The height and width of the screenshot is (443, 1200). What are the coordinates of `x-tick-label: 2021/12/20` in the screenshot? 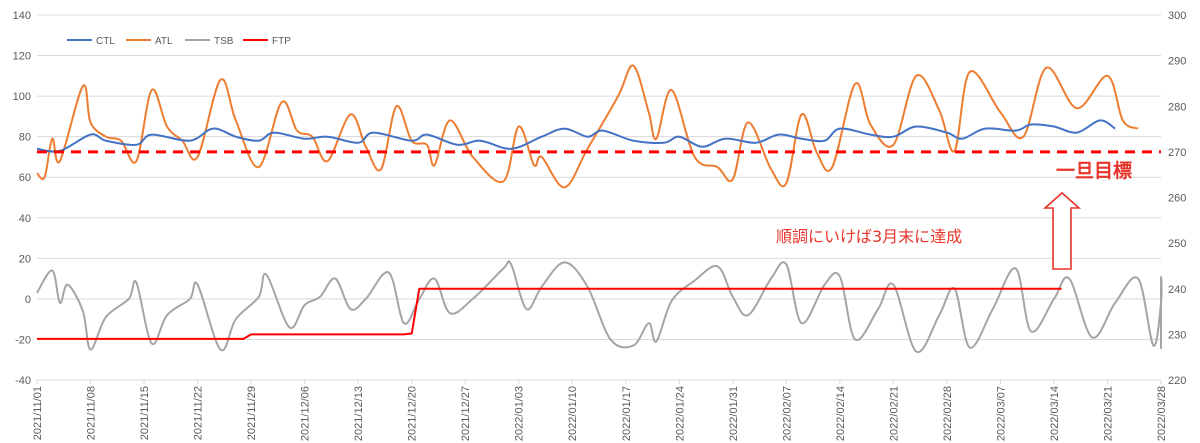 It's located at (413, 413).